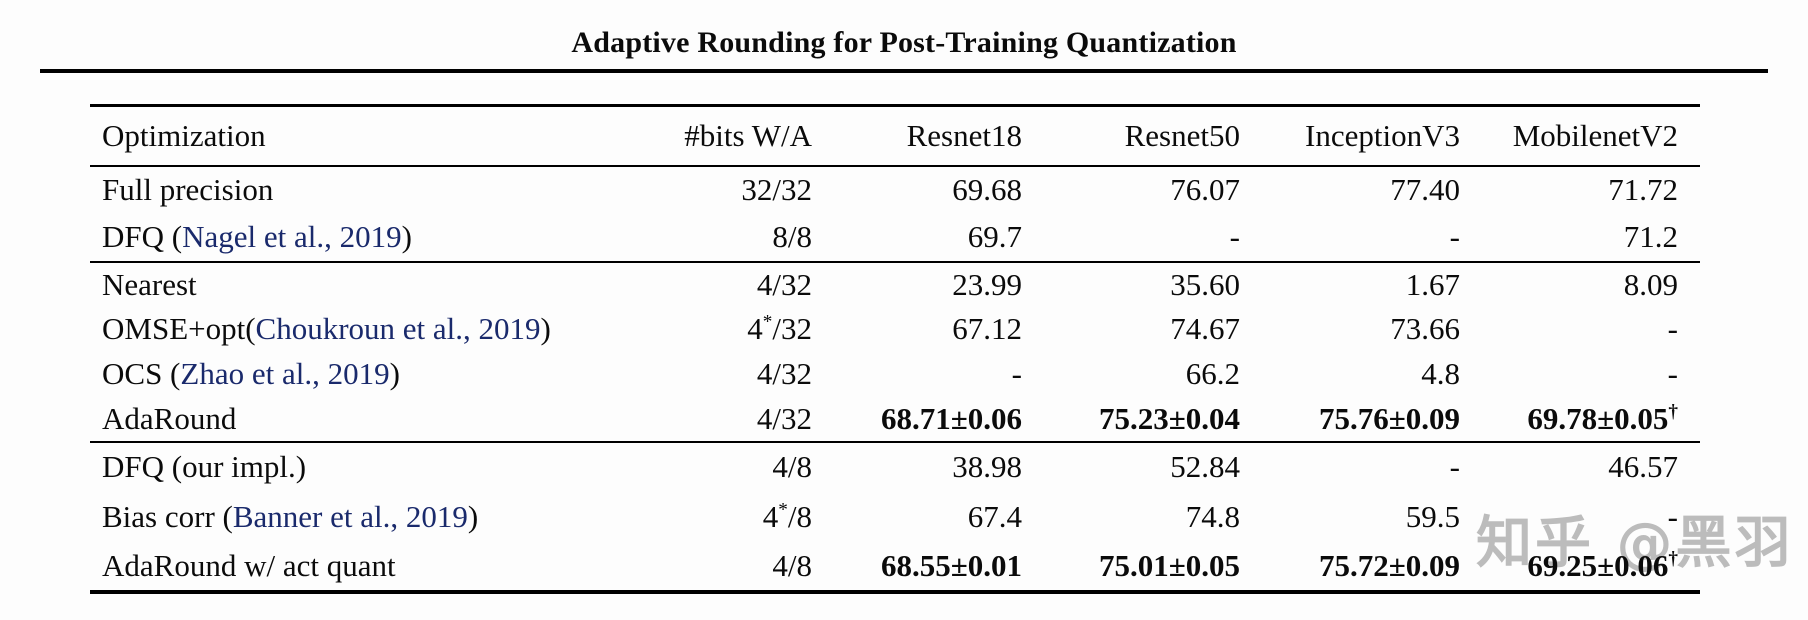 The width and height of the screenshot is (1808, 620). I want to click on cell-resnet50: 75.23±0.04, so click(1169, 418).